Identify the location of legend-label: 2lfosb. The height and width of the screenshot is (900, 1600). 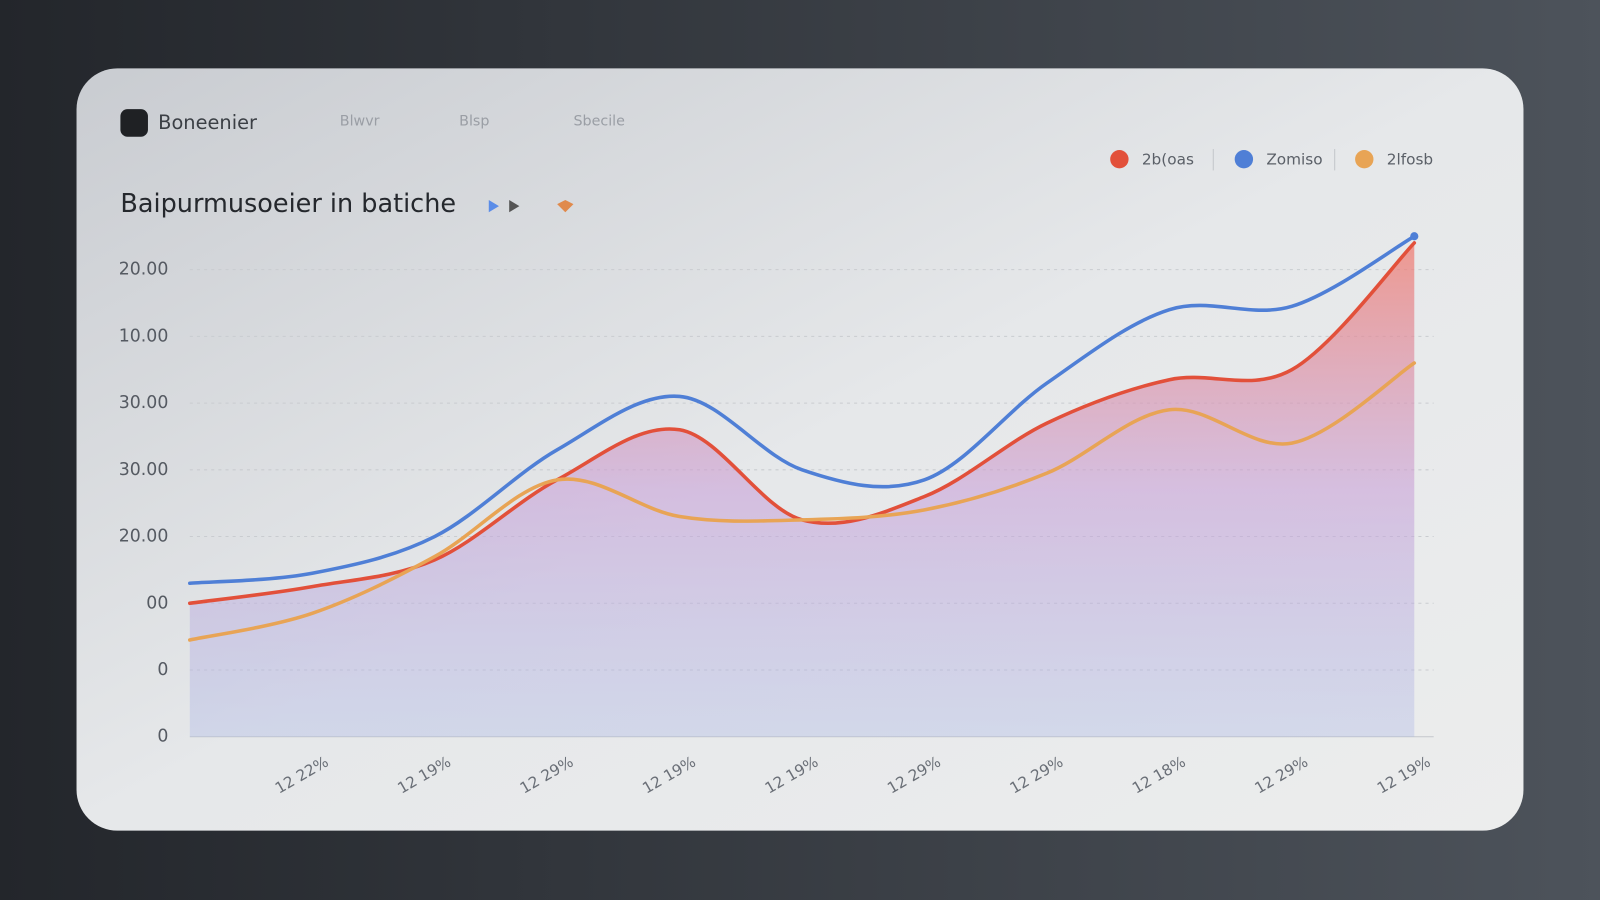
(1410, 160).